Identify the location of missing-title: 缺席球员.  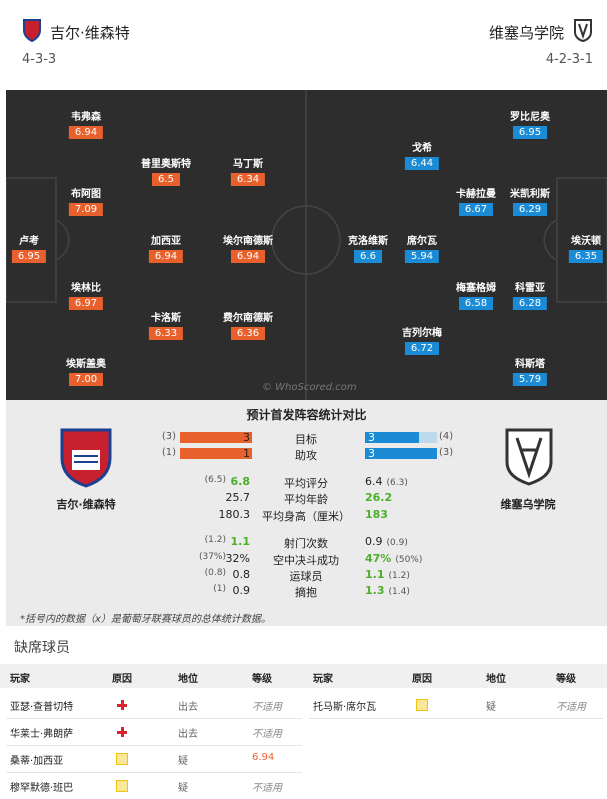
(42, 648).